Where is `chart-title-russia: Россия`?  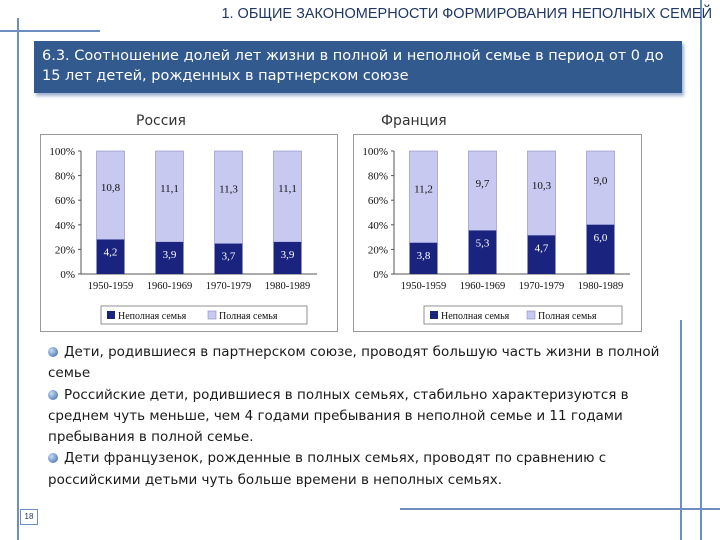 chart-title-russia: Россия is located at coordinates (161, 121).